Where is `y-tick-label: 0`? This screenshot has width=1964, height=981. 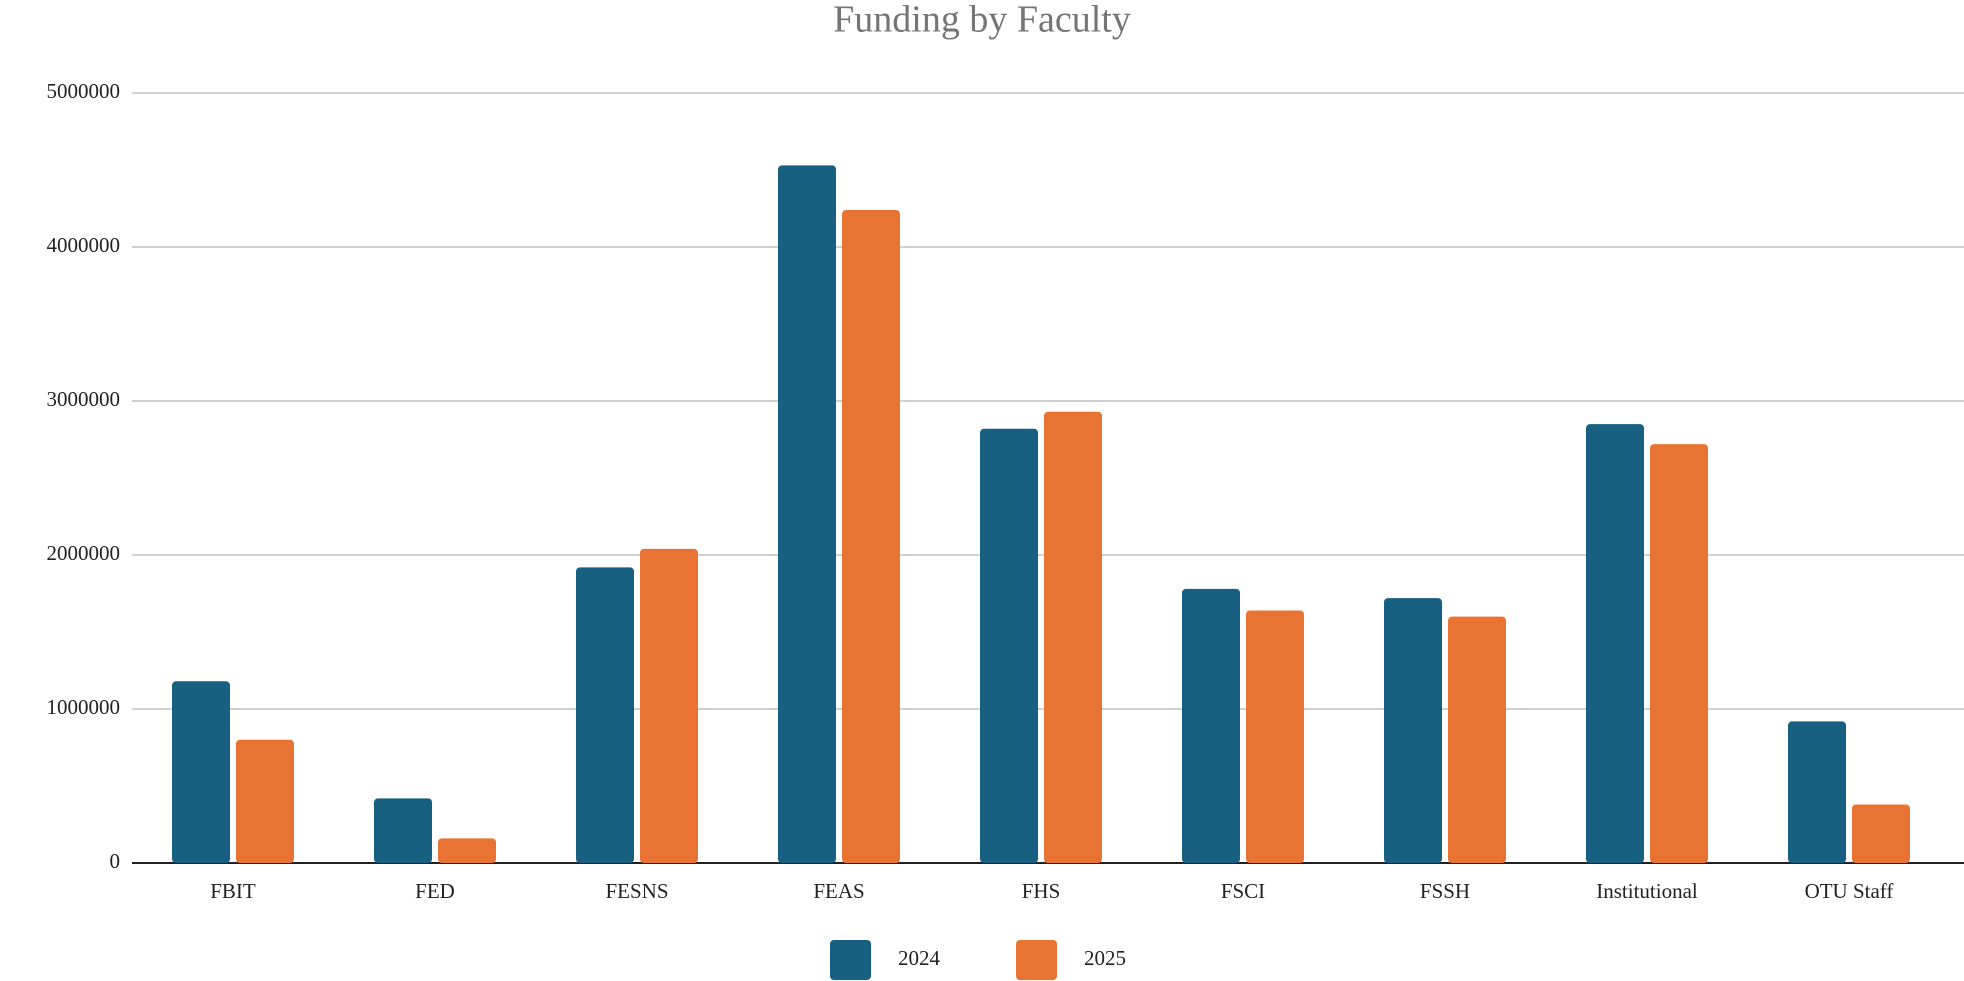
y-tick-label: 0 is located at coordinates (115, 861).